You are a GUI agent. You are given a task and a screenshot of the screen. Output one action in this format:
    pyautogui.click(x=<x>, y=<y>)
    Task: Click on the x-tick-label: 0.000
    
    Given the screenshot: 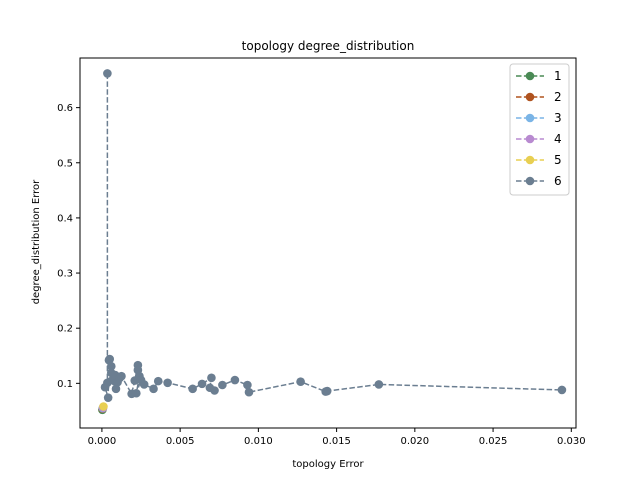 What is the action you would take?
    pyautogui.click(x=102, y=441)
    